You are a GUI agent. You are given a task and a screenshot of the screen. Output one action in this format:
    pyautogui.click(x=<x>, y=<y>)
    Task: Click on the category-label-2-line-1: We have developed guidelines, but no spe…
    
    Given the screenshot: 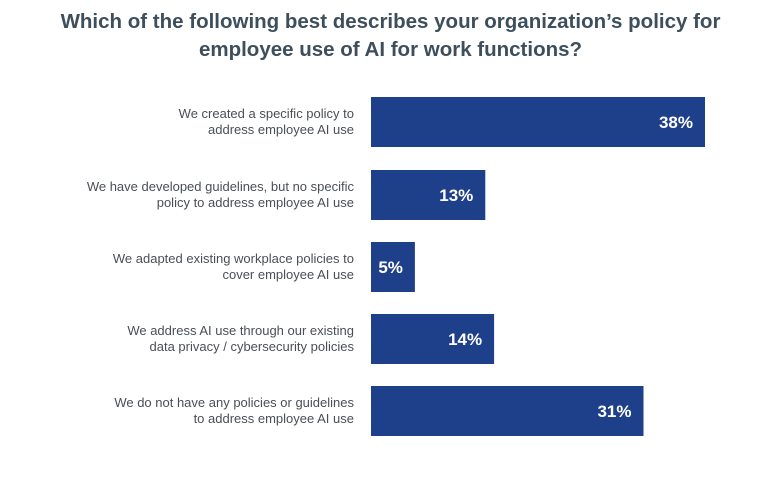 What is the action you would take?
    pyautogui.click(x=221, y=186)
    